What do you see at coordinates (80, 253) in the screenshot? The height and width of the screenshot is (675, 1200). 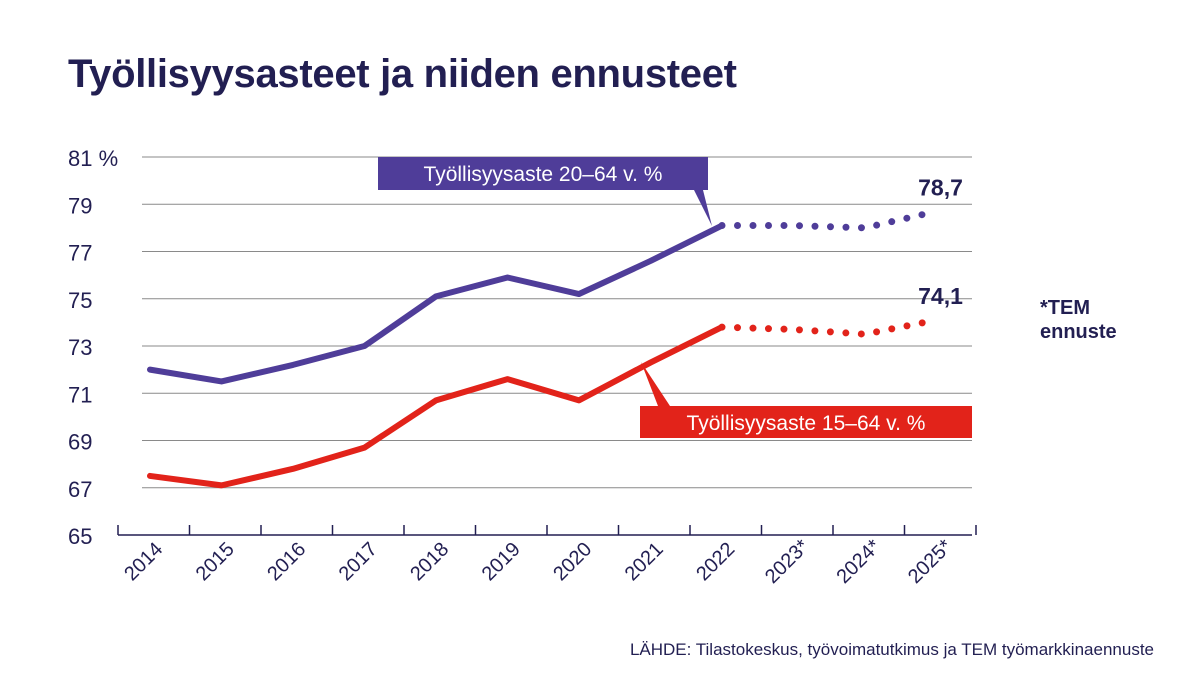 I see `y-tick-label: 77` at bounding box center [80, 253].